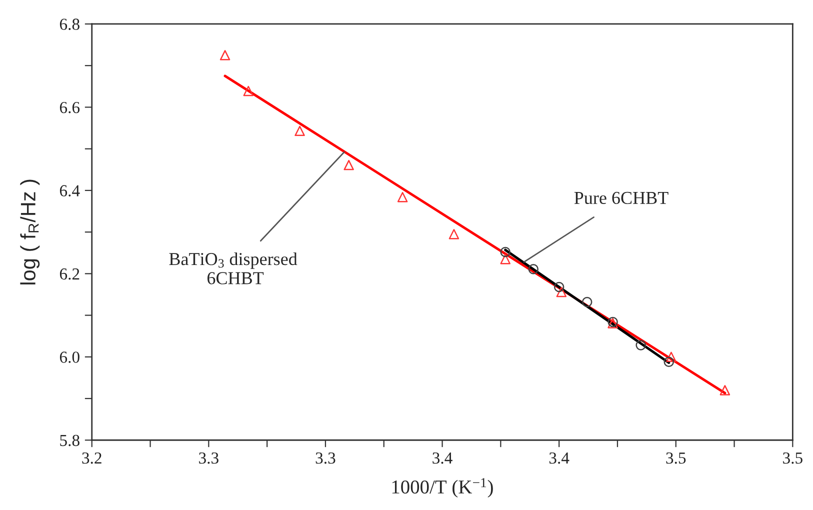 This screenshot has height=510, width=813. What do you see at coordinates (70, 24) in the screenshot?
I see `y-tick-label: 6.8` at bounding box center [70, 24].